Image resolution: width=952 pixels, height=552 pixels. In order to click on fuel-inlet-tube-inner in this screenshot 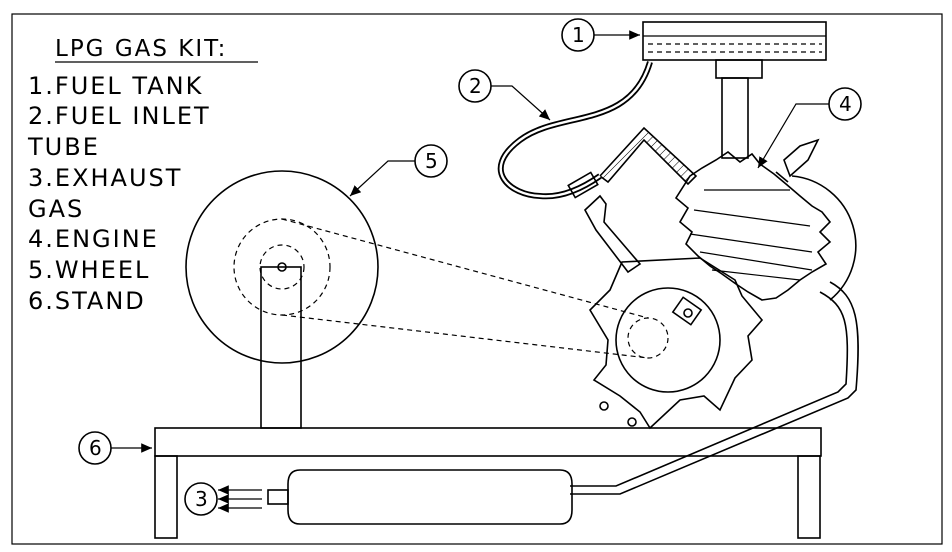, I will do `click(575, 129)`.